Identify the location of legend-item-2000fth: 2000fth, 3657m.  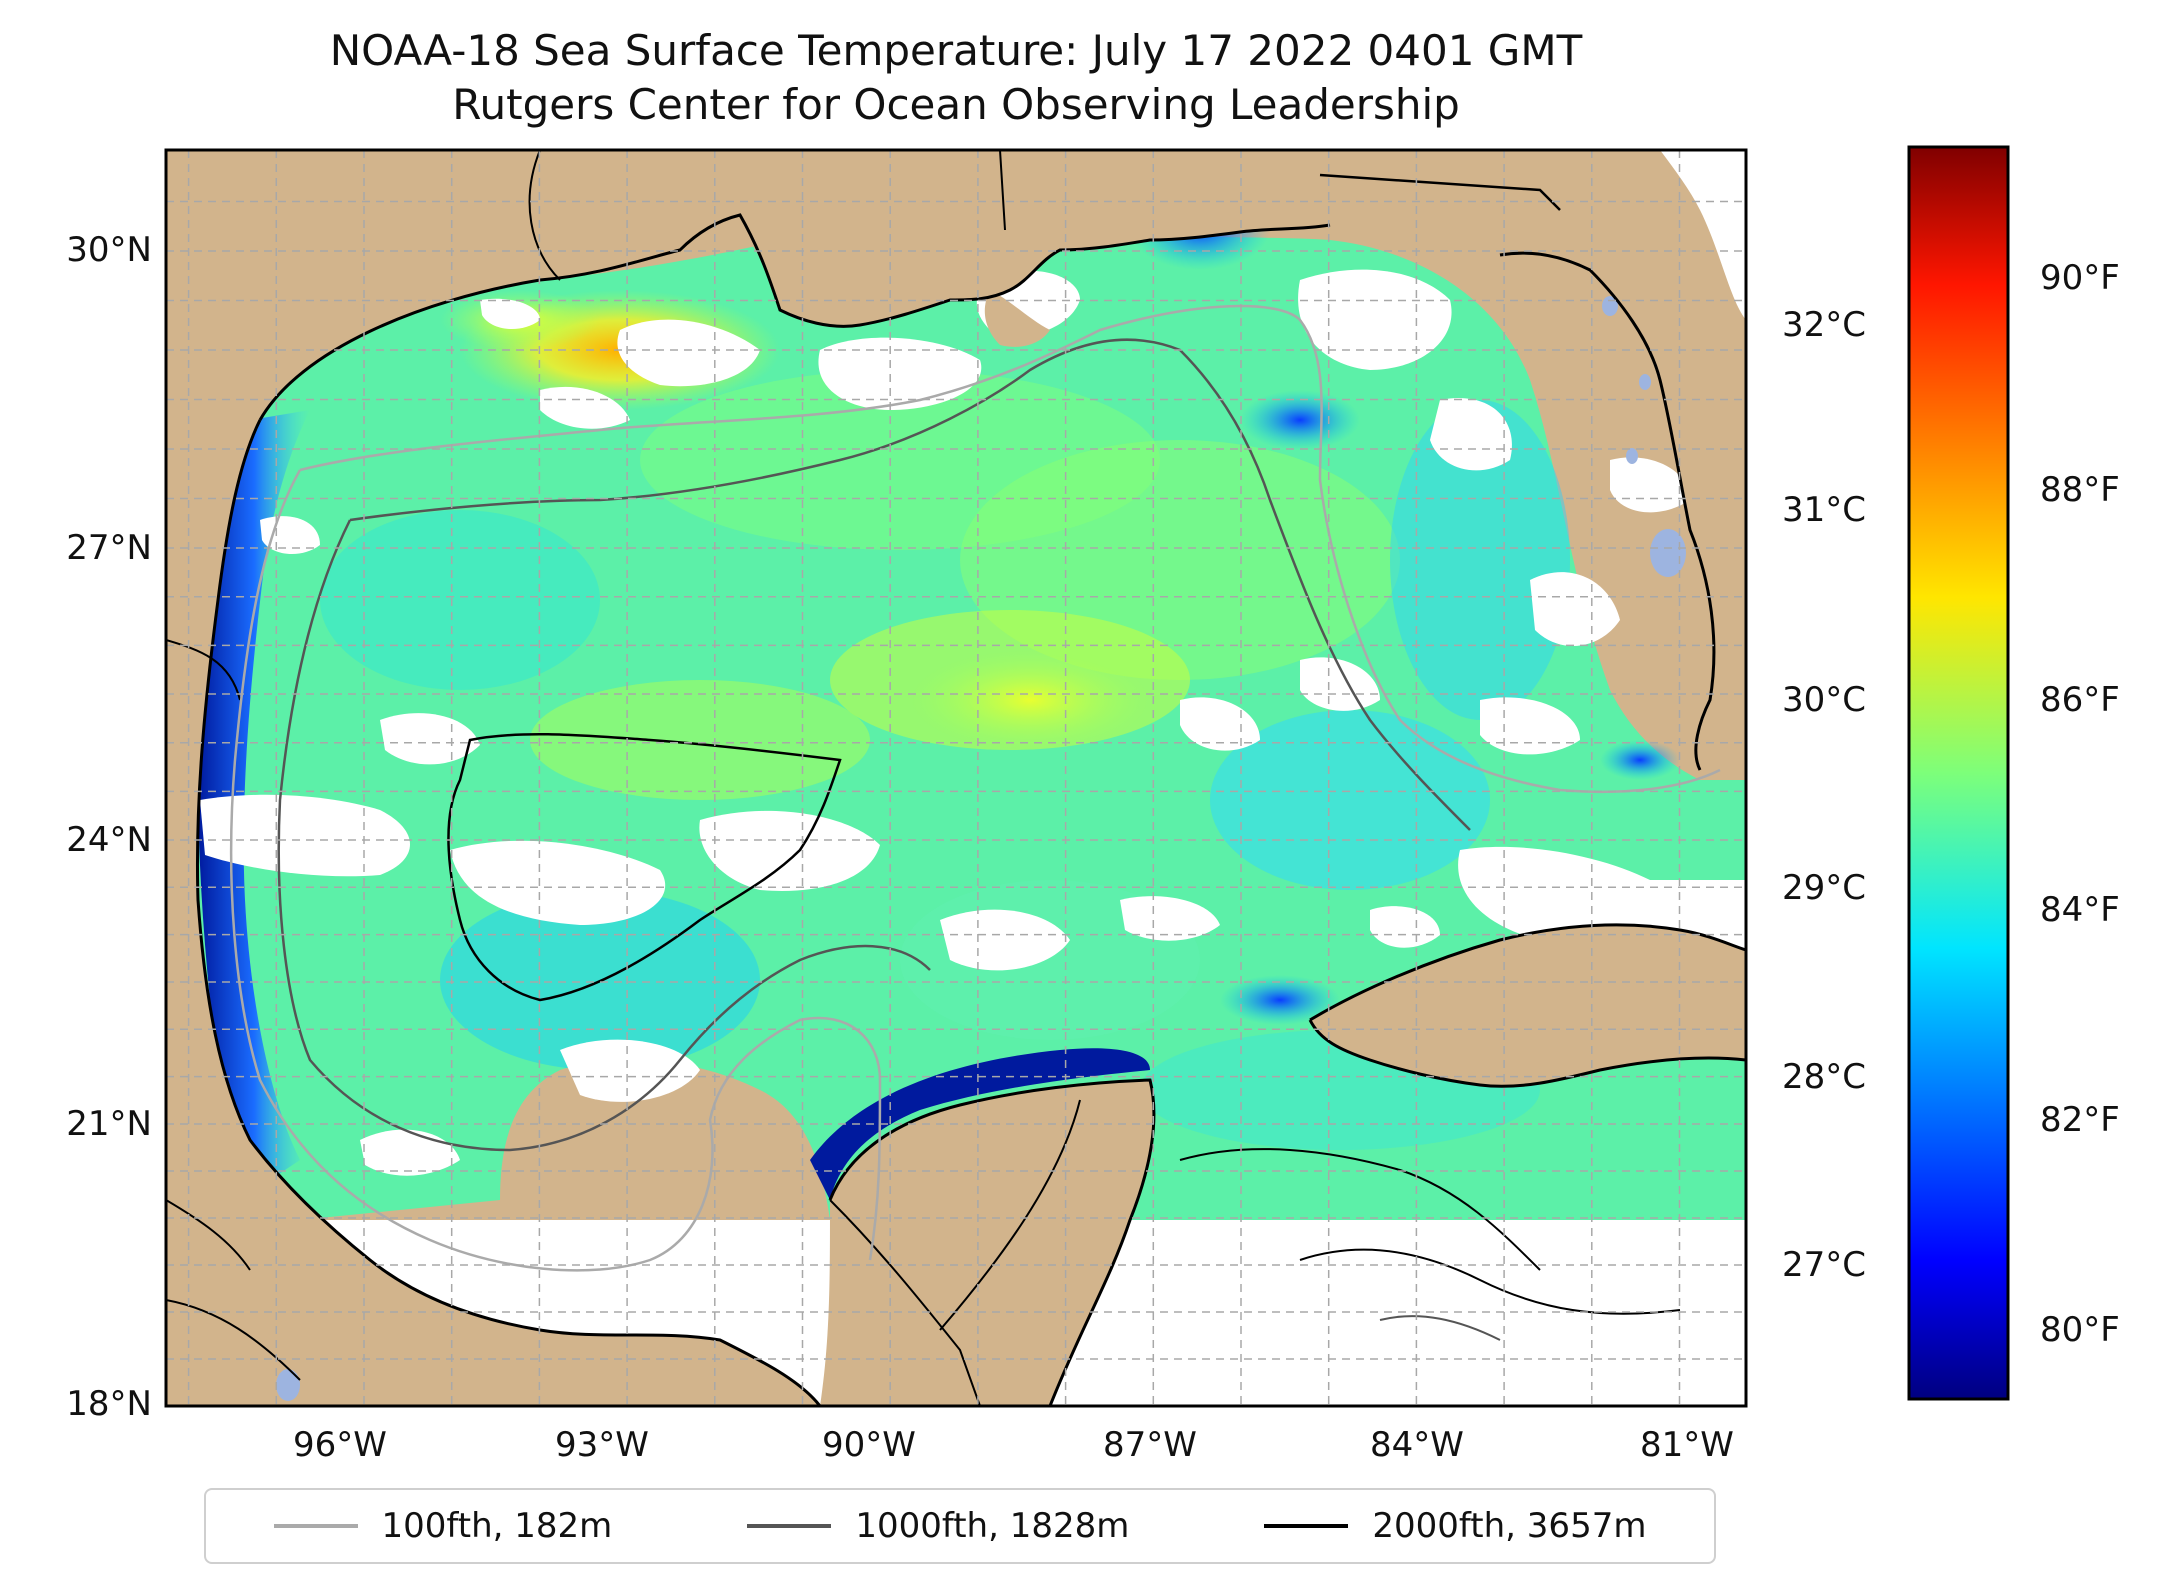
(1455, 1526).